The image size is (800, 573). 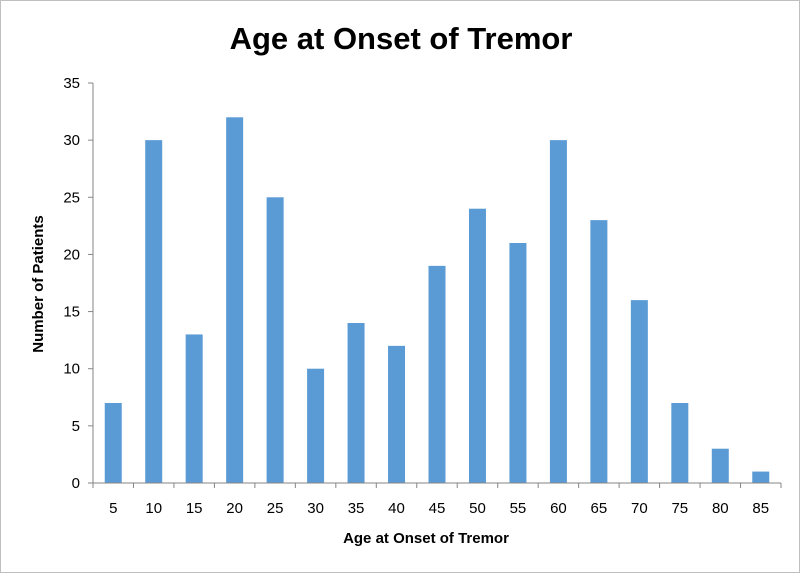 I want to click on y-tick-label-20: 20, so click(x=71, y=254).